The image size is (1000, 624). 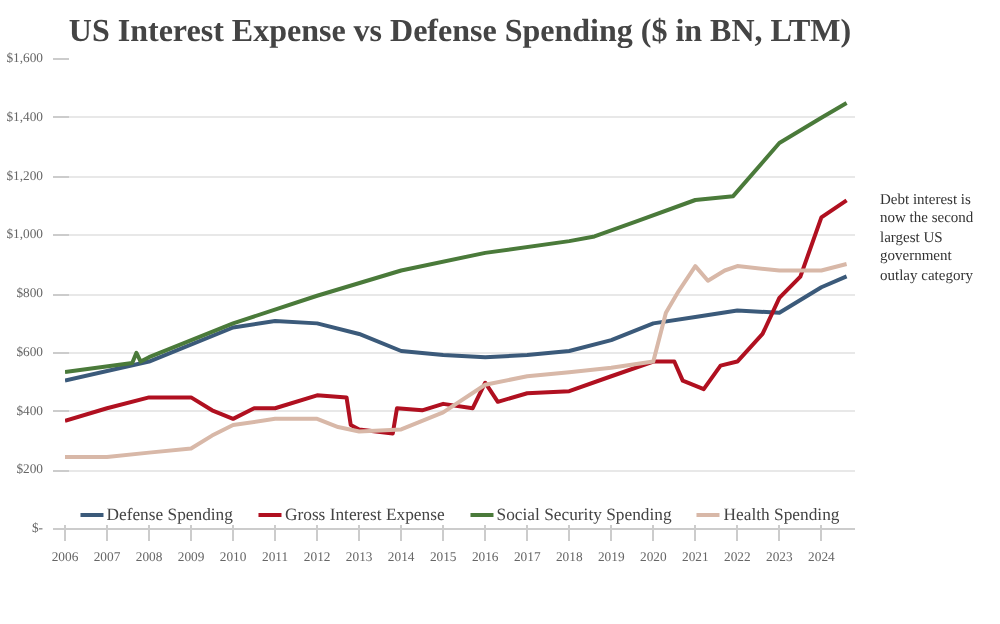 I want to click on legend-label: Gross Interest Expense, so click(x=364, y=514).